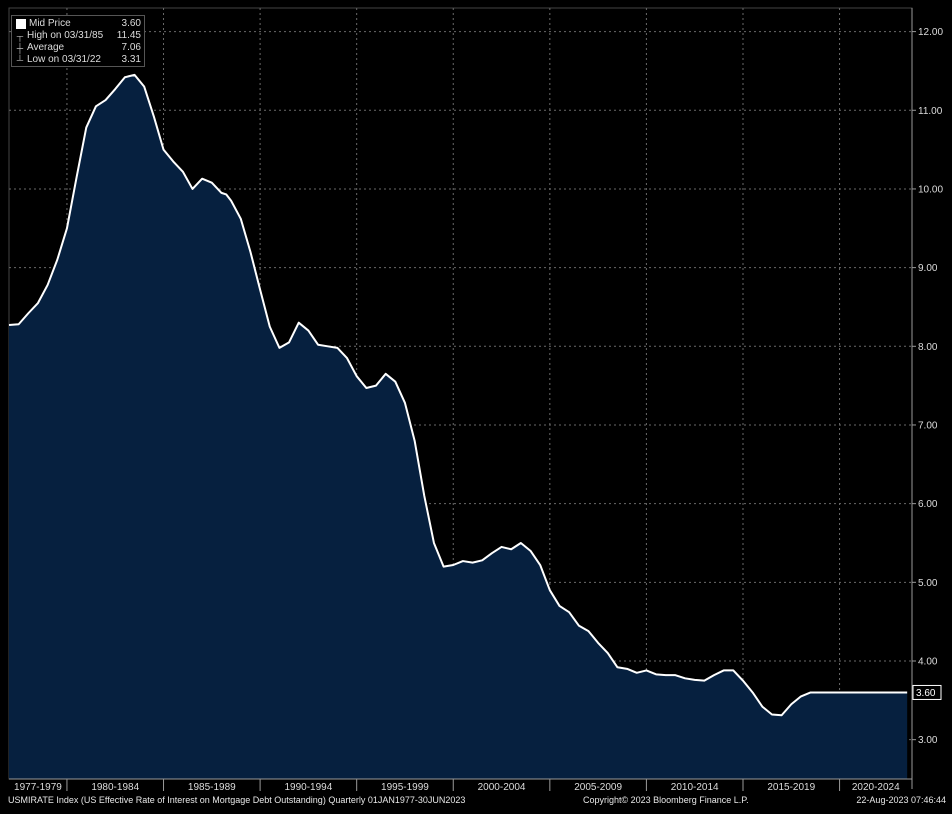  Describe the element at coordinates (78, 48) in the screenshot. I see `legend-row-average: ┼ Average 7.06` at that location.